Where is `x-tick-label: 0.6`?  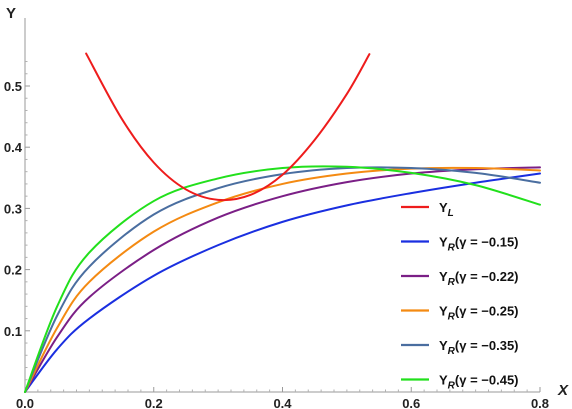 x-tick-label: 0.6 is located at coordinates (411, 402).